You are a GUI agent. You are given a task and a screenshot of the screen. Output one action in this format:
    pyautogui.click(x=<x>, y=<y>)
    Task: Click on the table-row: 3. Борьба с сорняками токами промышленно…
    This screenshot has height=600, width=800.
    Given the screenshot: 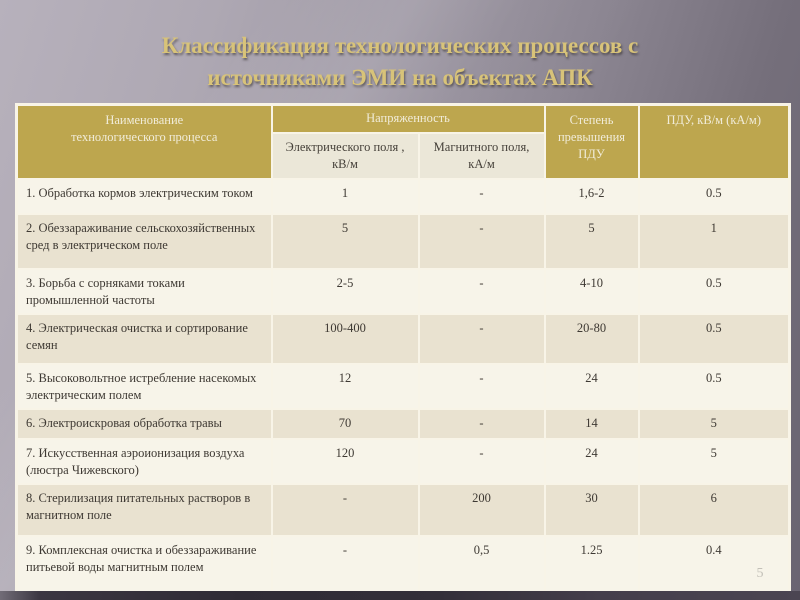 What is the action you would take?
    pyautogui.click(x=403, y=291)
    